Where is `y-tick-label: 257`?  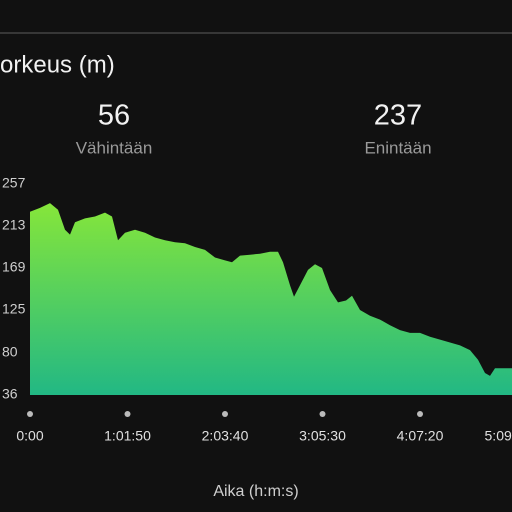
y-tick-label: 257 is located at coordinates (14, 183).